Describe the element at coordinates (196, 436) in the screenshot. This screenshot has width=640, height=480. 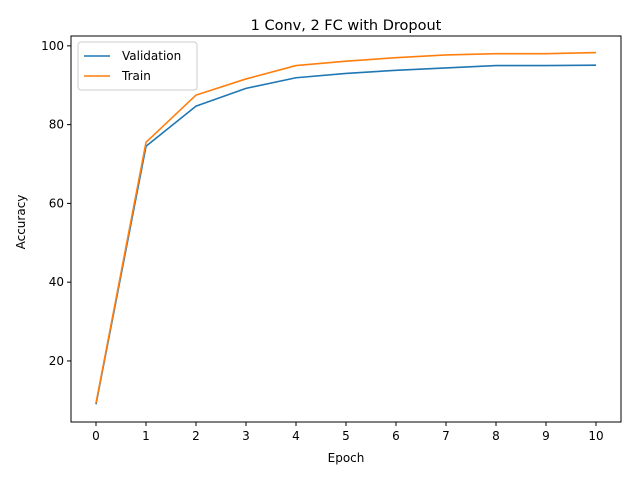
I see `x-tick-label: 2` at that location.